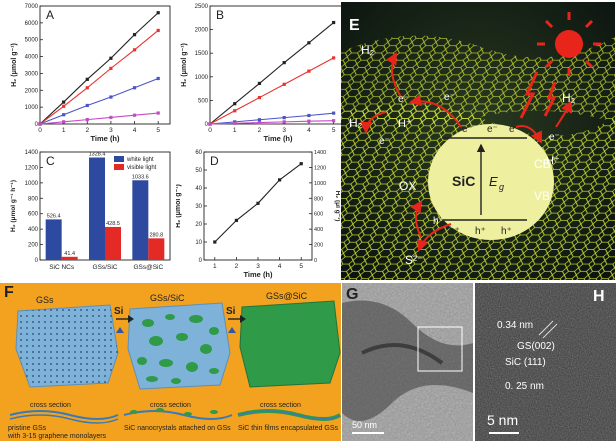 This screenshot has height=441, width=616. Describe the element at coordinates (318, 199) in the screenshot. I see `y-right-tick-label: 800` at that location.